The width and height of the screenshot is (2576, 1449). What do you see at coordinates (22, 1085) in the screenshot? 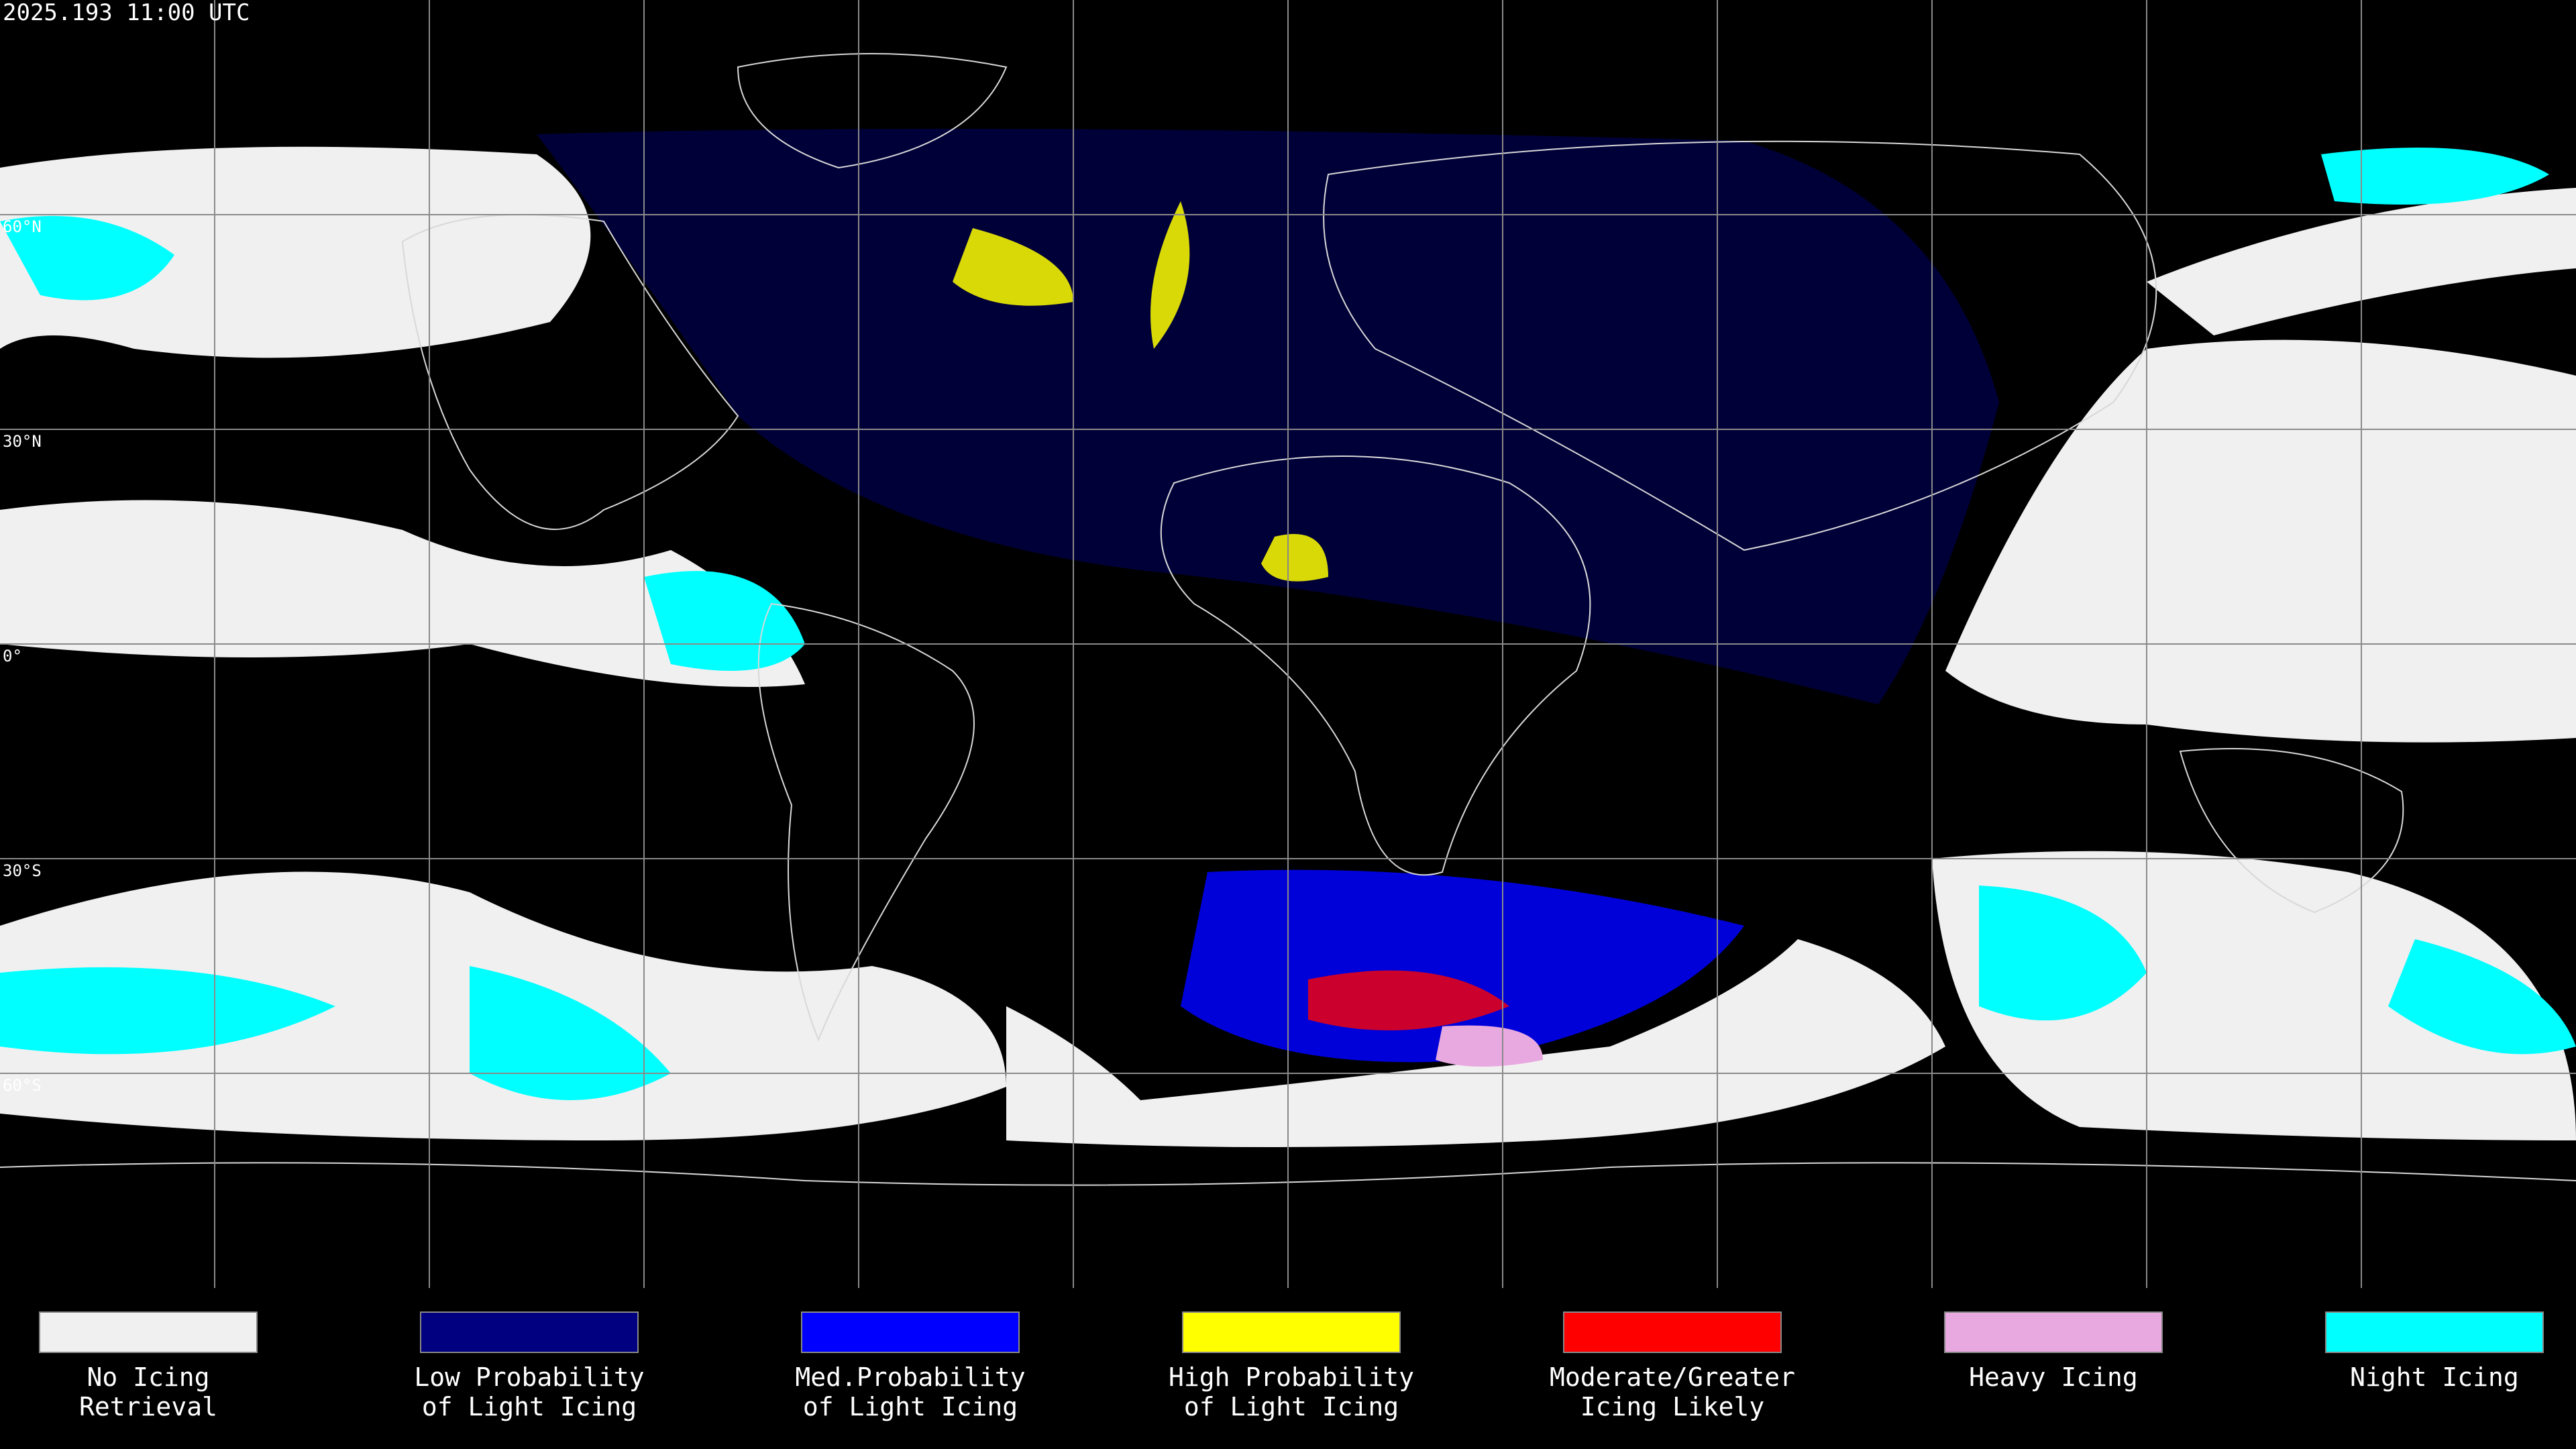
I see `latitude-label: 60°S` at bounding box center [22, 1085].